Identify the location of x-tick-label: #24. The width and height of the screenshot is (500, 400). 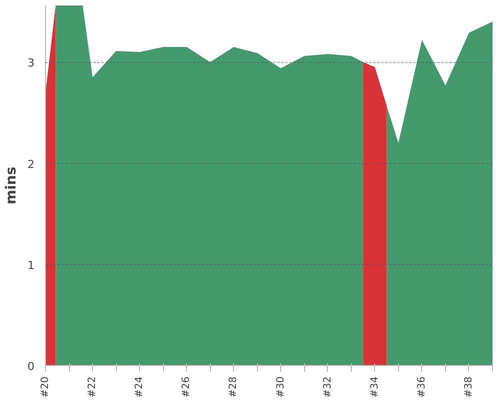
(140, 387).